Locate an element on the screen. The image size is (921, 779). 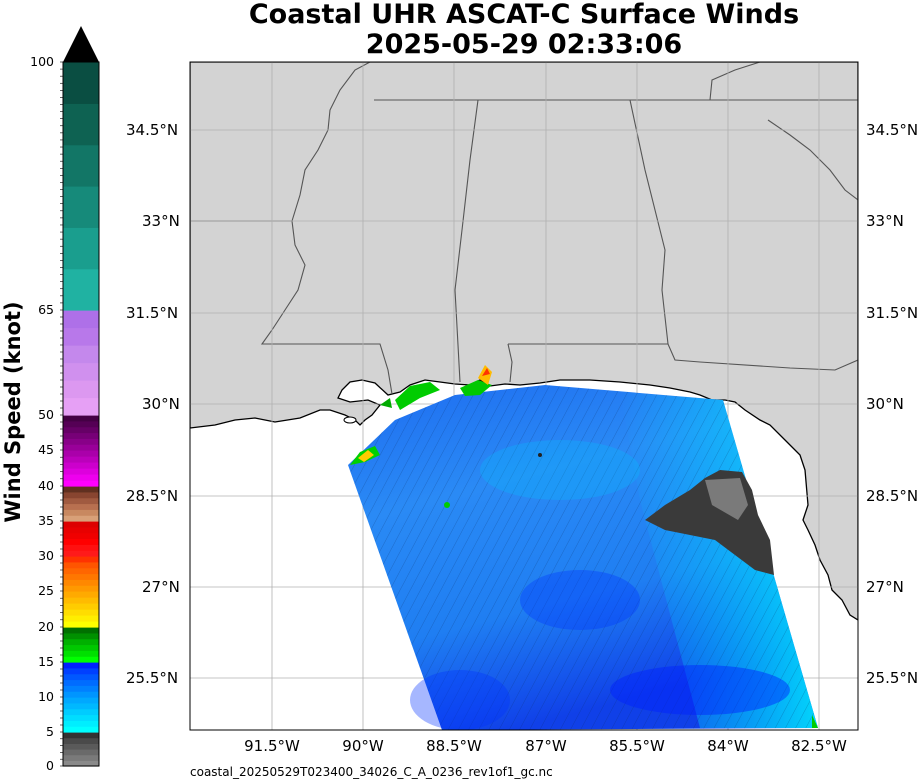
lon-label: 82.5°W is located at coordinates (819, 746).